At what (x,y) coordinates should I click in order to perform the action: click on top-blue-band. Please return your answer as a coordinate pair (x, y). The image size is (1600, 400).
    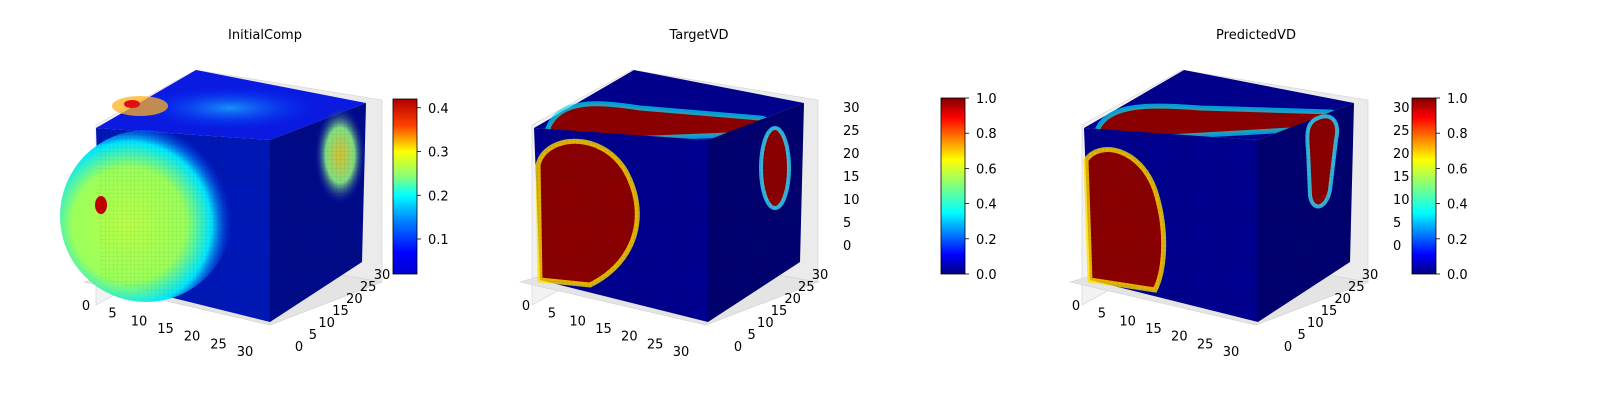
    Looking at the image, I should click on (230, 108).